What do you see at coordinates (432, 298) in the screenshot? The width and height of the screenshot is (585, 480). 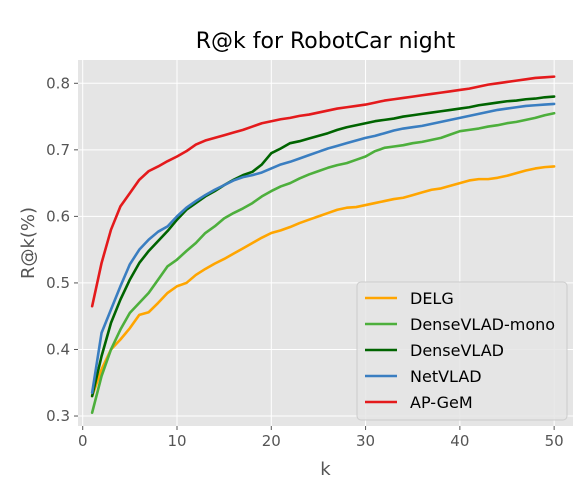 I see `legend-label: DELG` at bounding box center [432, 298].